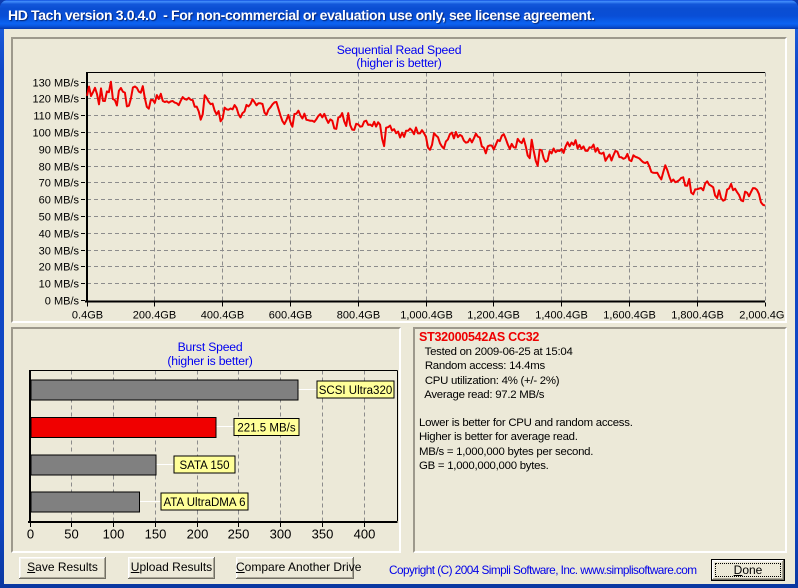  I want to click on svg-text: 110 MB/s, so click(56, 117).